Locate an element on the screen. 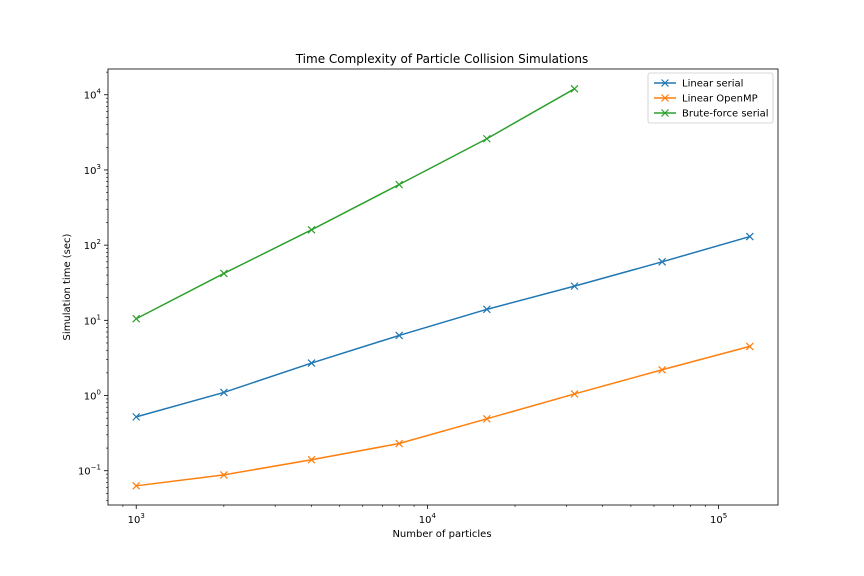  x-tick-label: 10⁴ is located at coordinates (428, 519).